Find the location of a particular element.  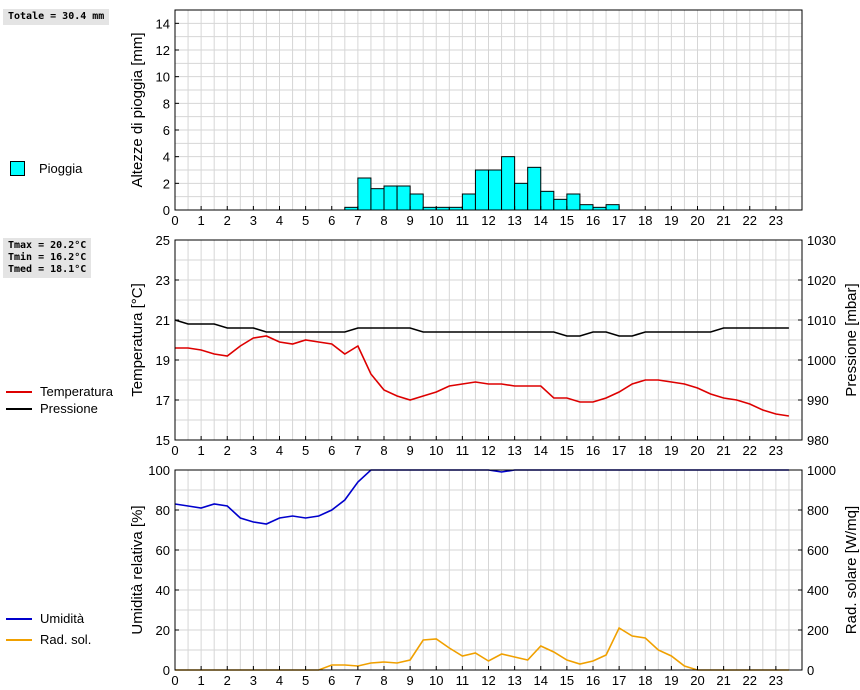

y-tick-label: 15 is located at coordinates (163, 440).